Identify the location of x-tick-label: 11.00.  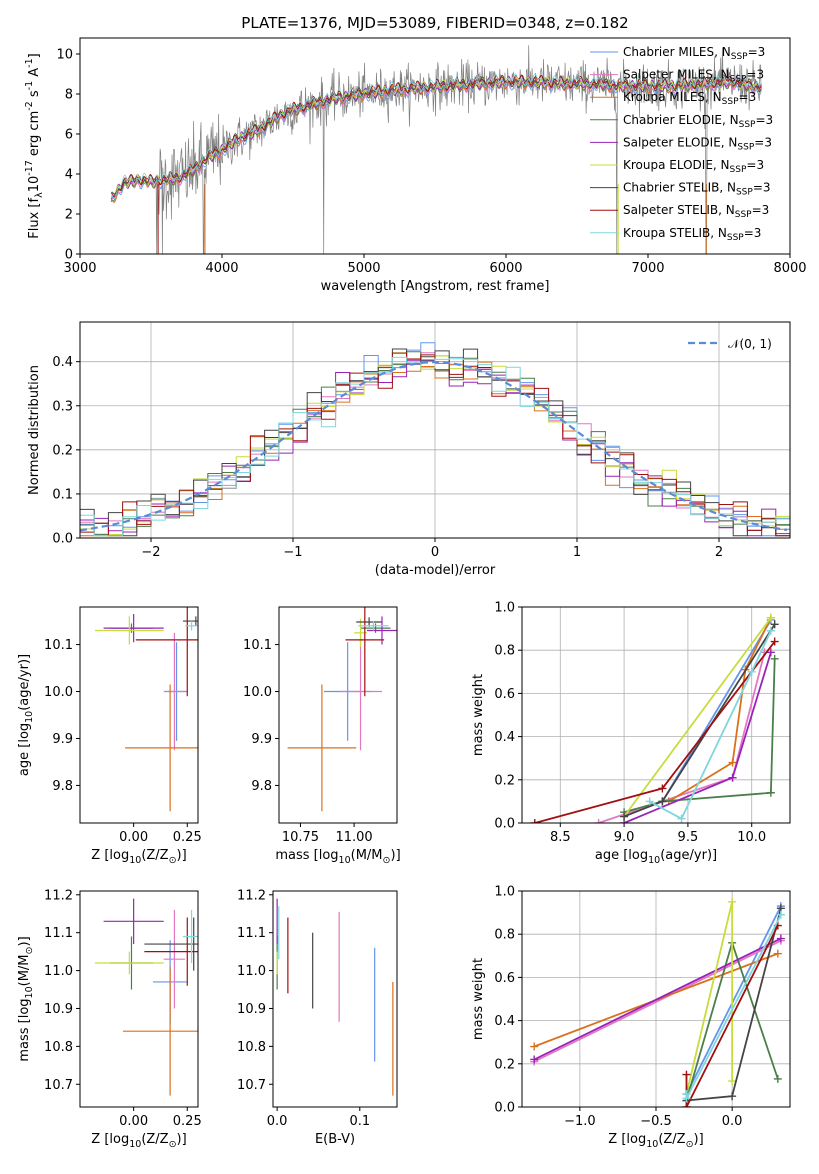
(353, 837).